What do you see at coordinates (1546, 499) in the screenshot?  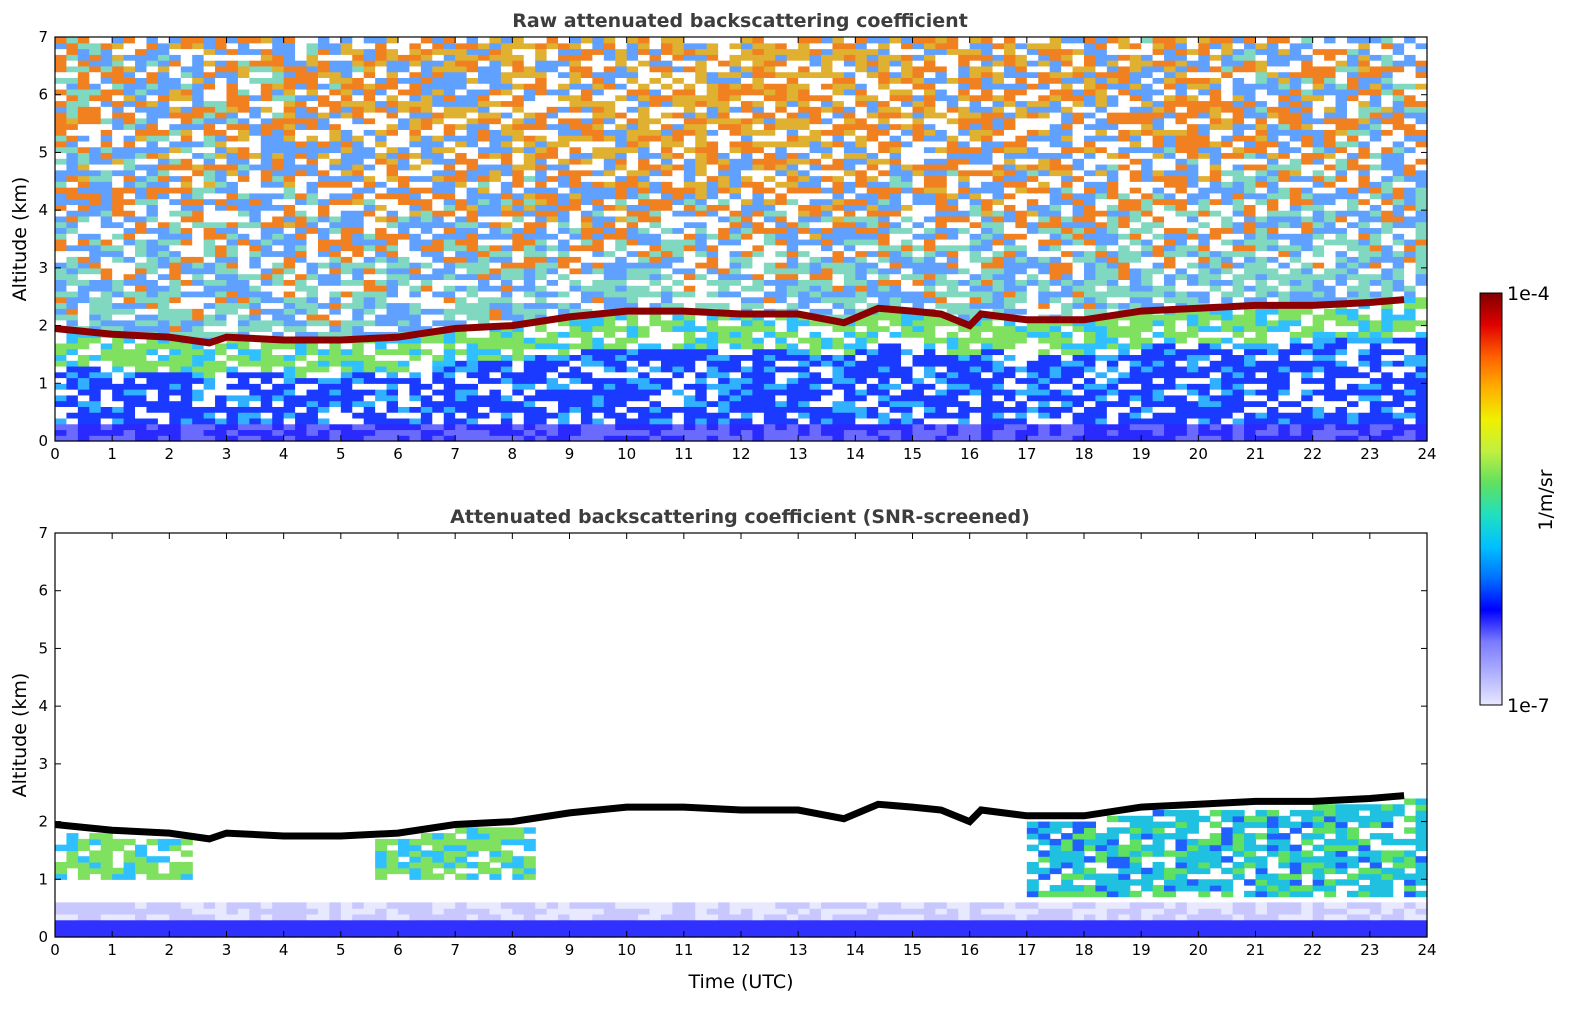 I see `colorbar-unit-label: 1/m/sr` at bounding box center [1546, 499].